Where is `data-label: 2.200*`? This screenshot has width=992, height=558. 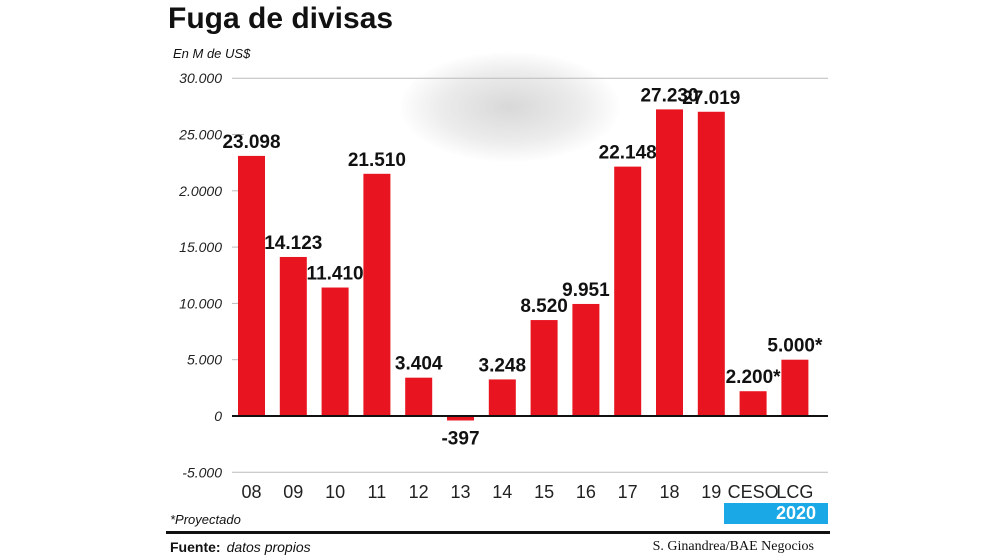 data-label: 2.200* is located at coordinates (754, 377).